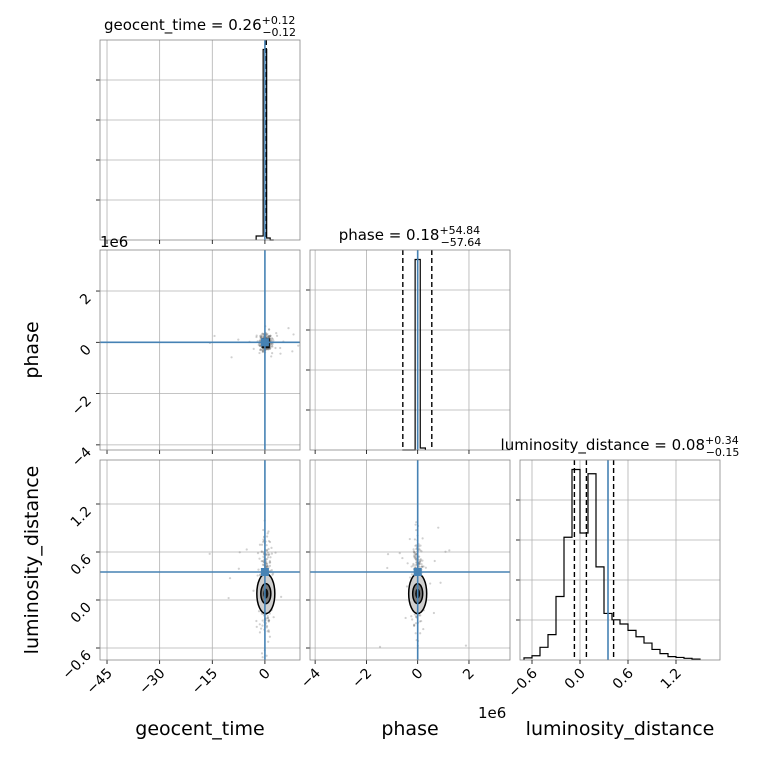  What do you see at coordinates (199, 729) in the screenshot?
I see `x-axis-label: geocent_time` at bounding box center [199, 729].